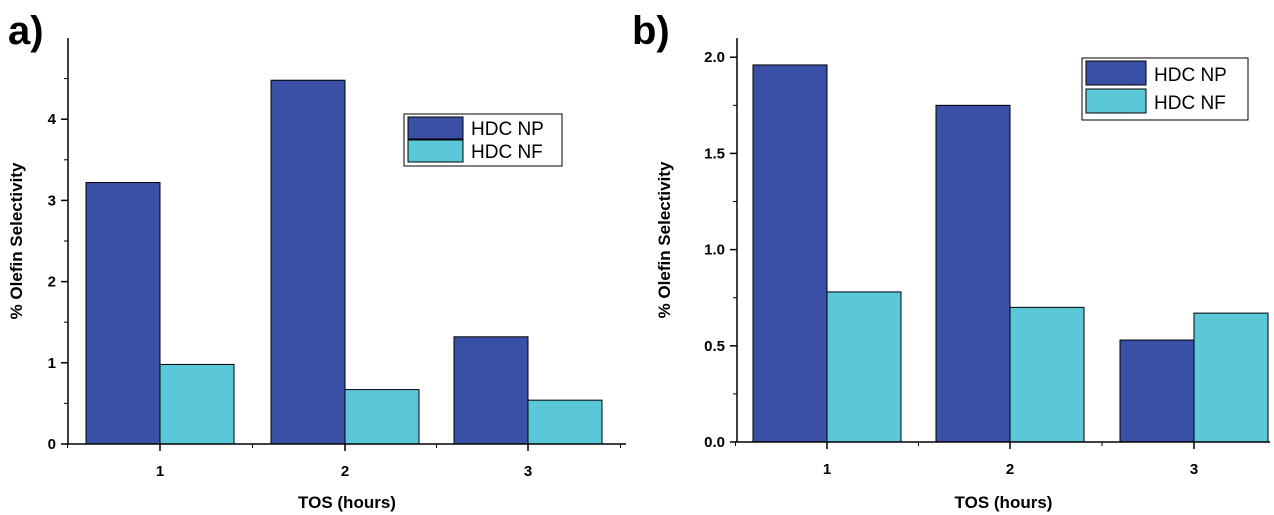 The height and width of the screenshot is (515, 1274). I want to click on y-tick-label: 2.0, so click(714, 57).